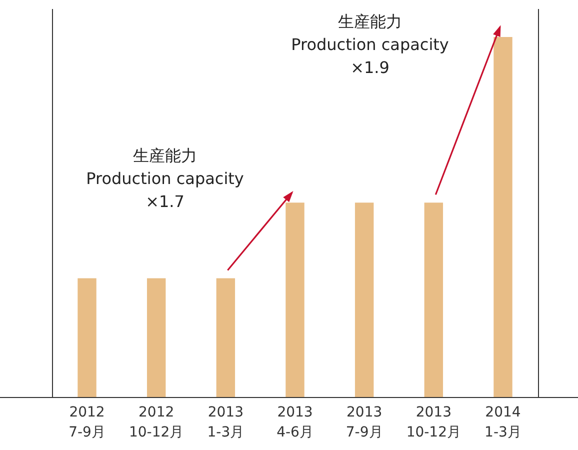  What do you see at coordinates (225, 422) in the screenshot?
I see `x-tick-label: 2013 1-3月` at bounding box center [225, 422].